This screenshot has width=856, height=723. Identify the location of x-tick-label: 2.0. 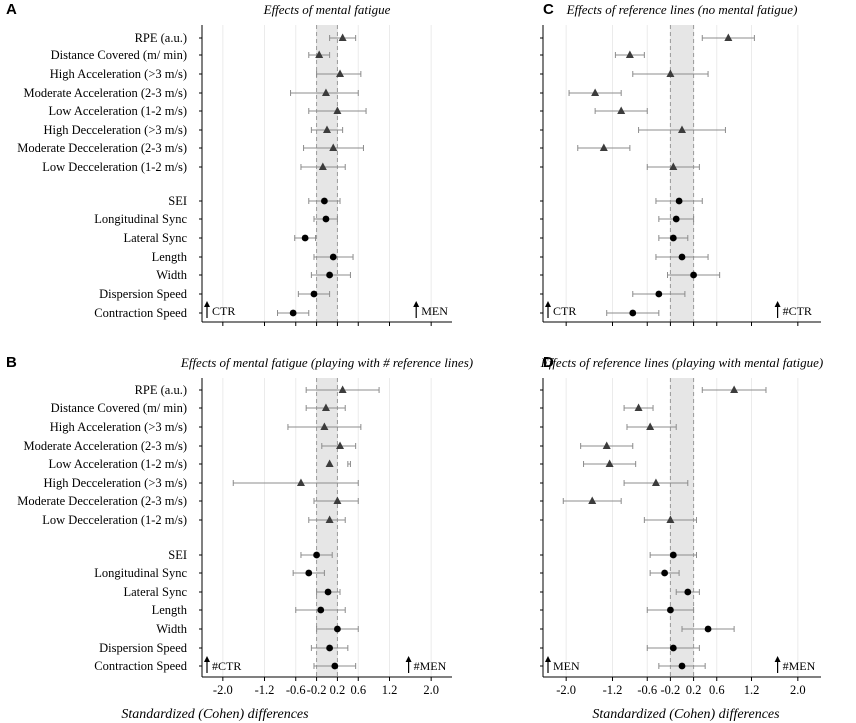
(431, 690).